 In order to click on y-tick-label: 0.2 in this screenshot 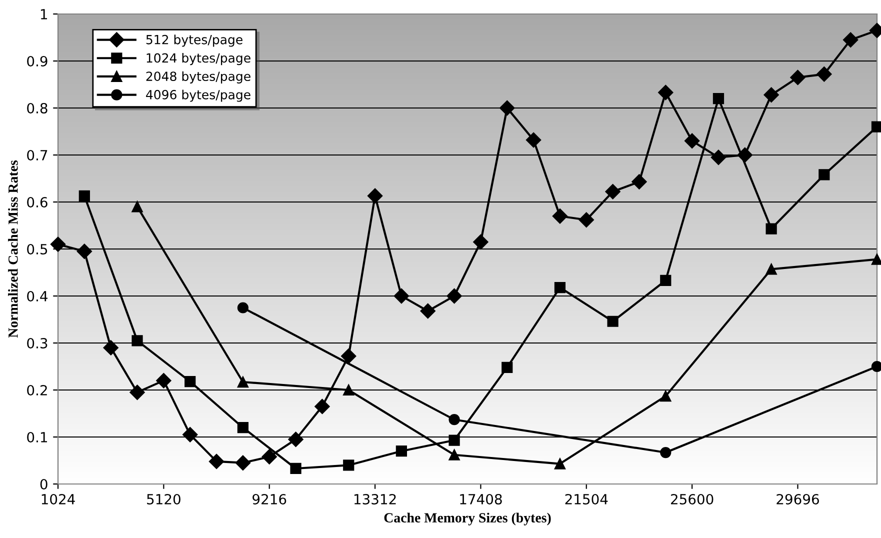, I will do `click(37, 390)`.